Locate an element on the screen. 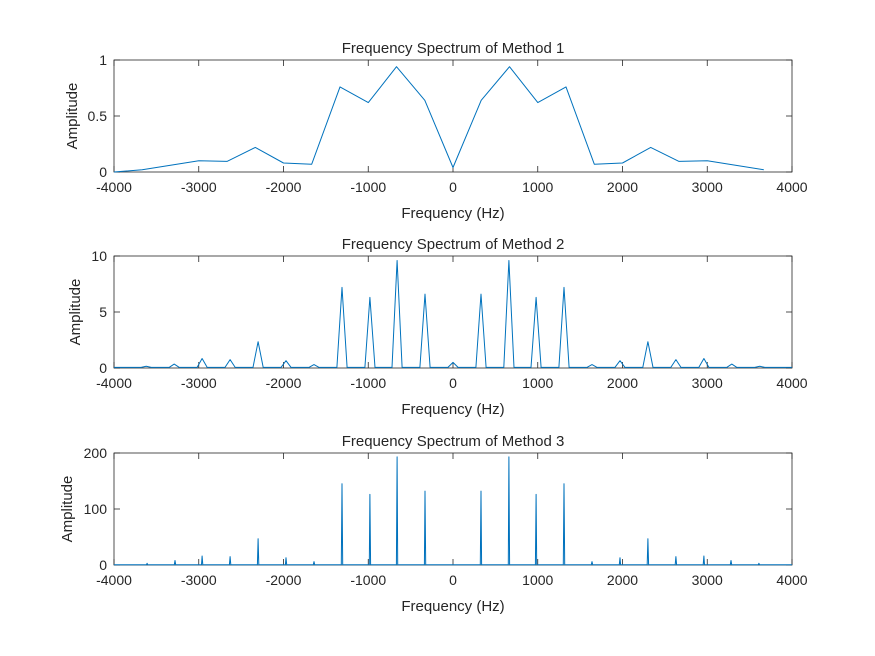  y-tick-label: 1 is located at coordinates (103, 60).